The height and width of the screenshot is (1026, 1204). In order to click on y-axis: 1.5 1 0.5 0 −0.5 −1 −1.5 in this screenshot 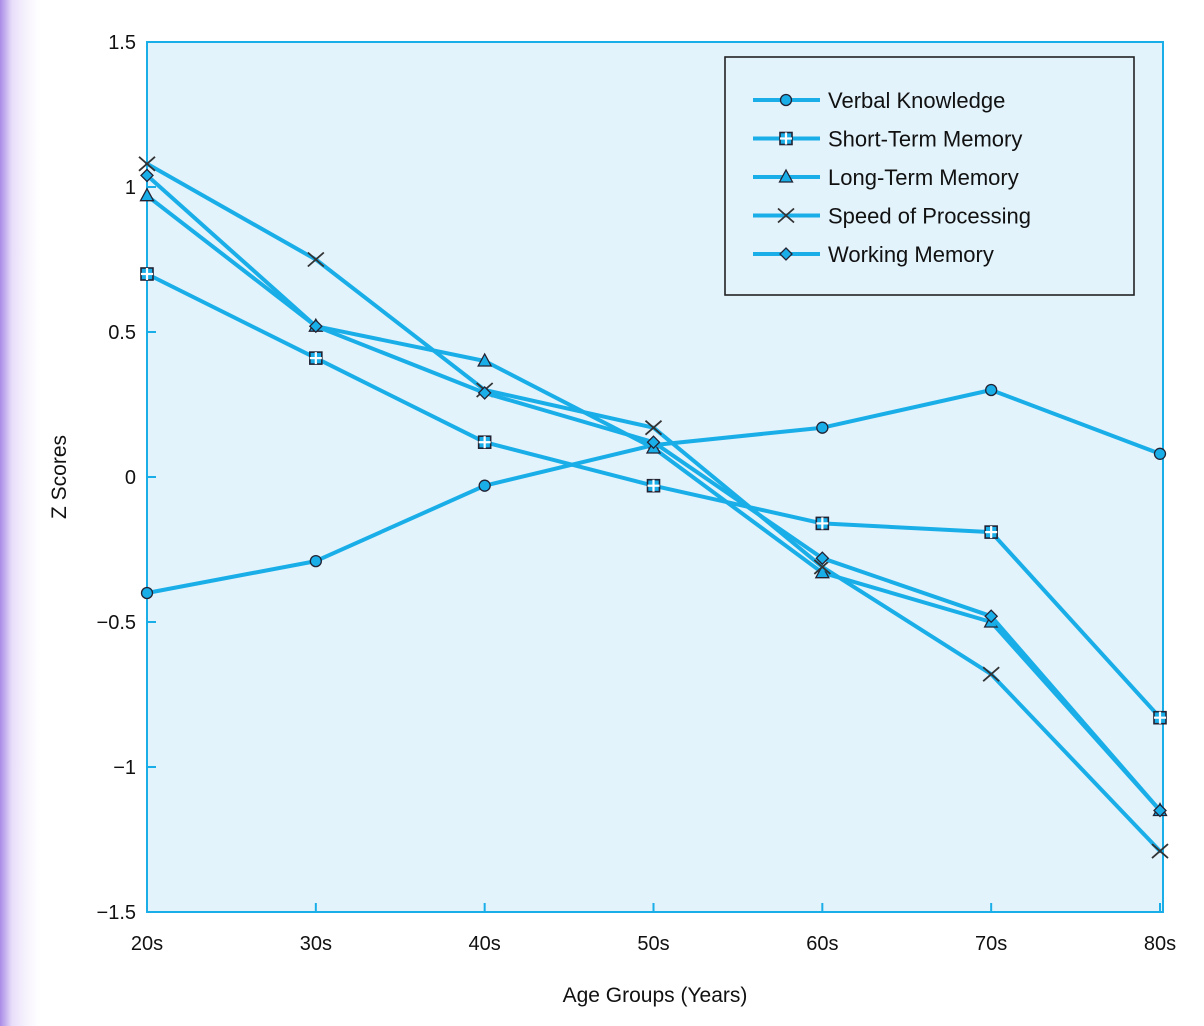, I will do `click(126, 478)`.